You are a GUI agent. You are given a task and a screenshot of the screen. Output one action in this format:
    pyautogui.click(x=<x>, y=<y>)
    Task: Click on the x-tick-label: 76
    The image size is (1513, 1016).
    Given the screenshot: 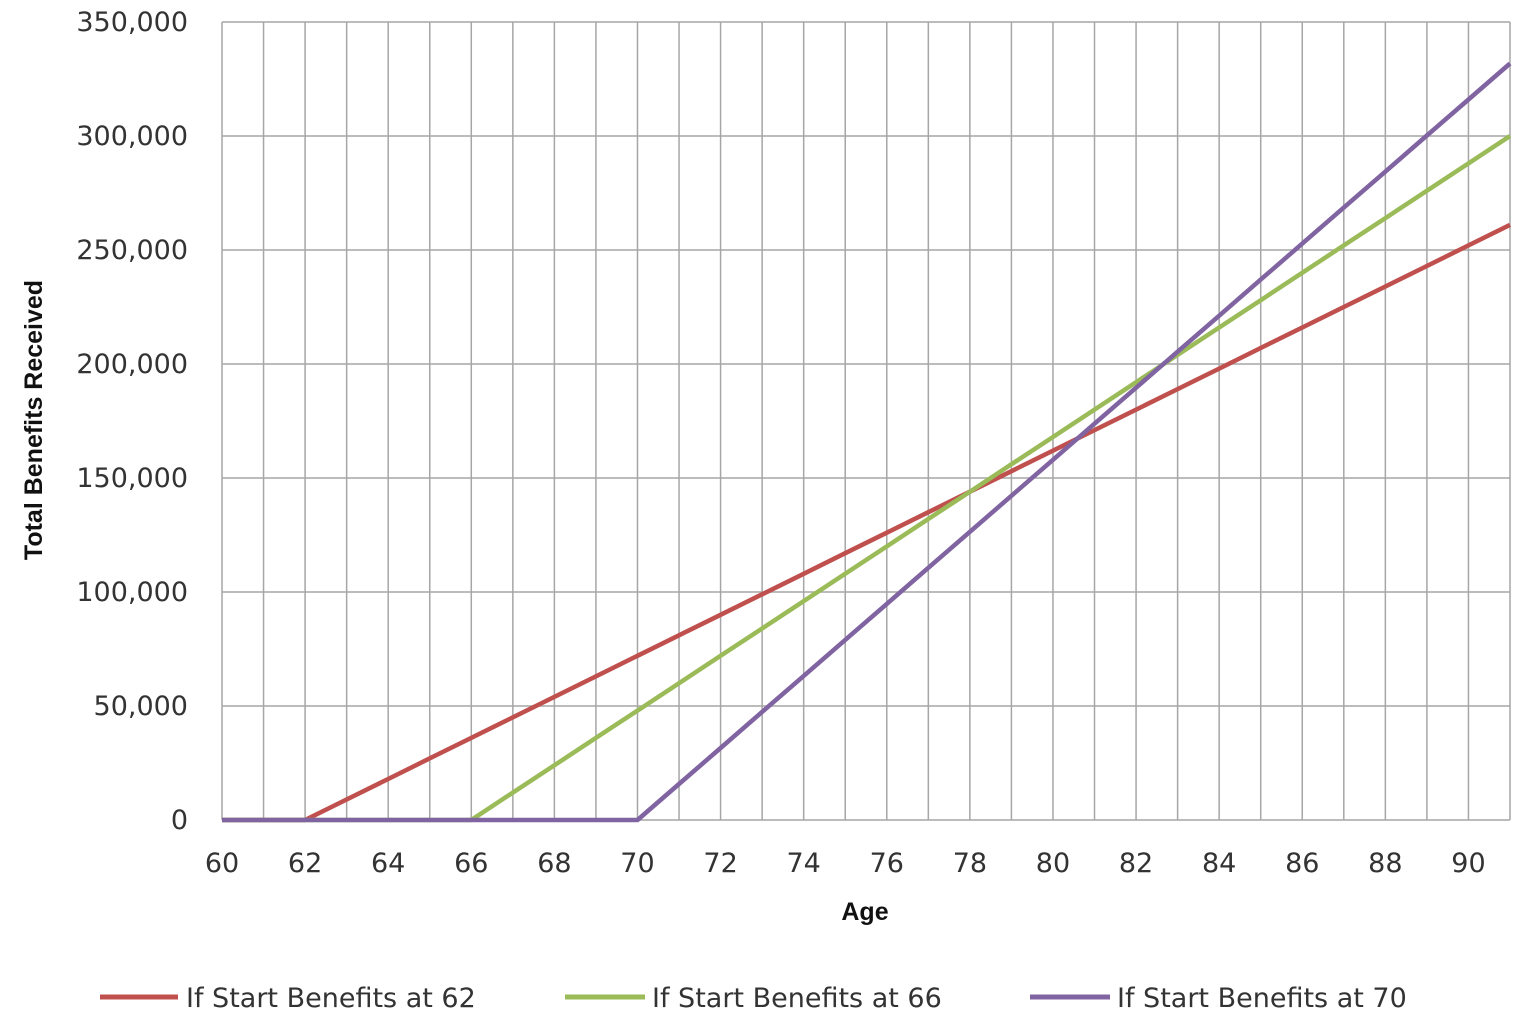 What is the action you would take?
    pyautogui.click(x=887, y=863)
    